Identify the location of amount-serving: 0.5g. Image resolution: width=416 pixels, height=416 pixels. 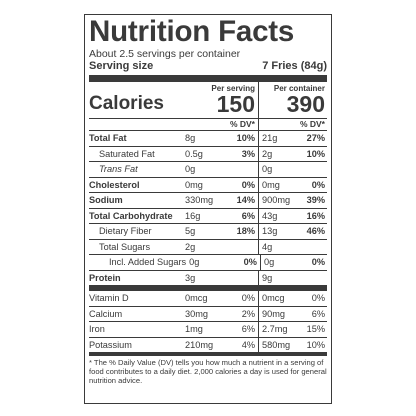
(194, 153).